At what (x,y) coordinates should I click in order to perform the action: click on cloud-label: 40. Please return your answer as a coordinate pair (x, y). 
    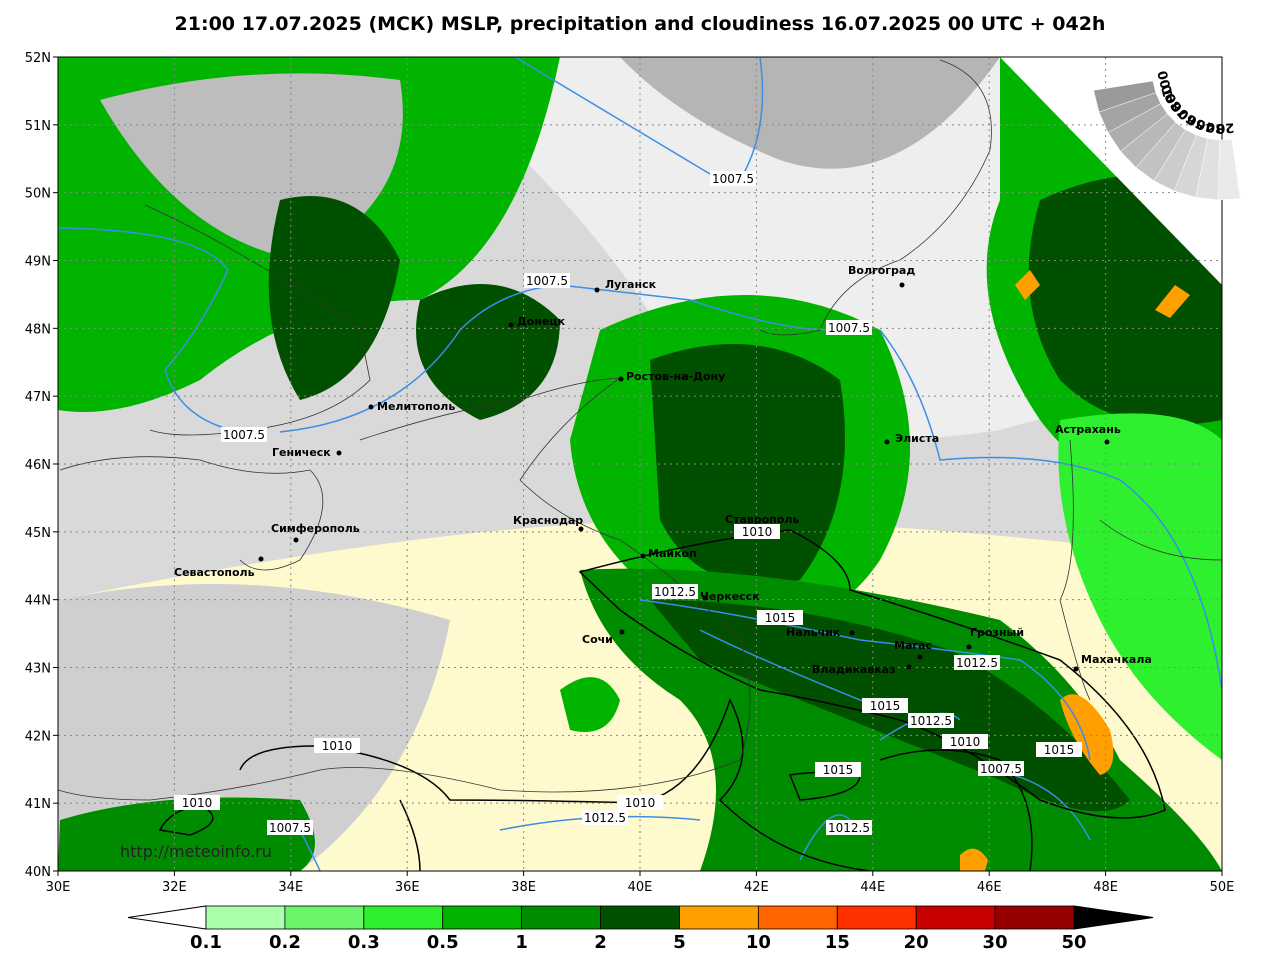
    Looking at the image, I should click on (1206, 125).